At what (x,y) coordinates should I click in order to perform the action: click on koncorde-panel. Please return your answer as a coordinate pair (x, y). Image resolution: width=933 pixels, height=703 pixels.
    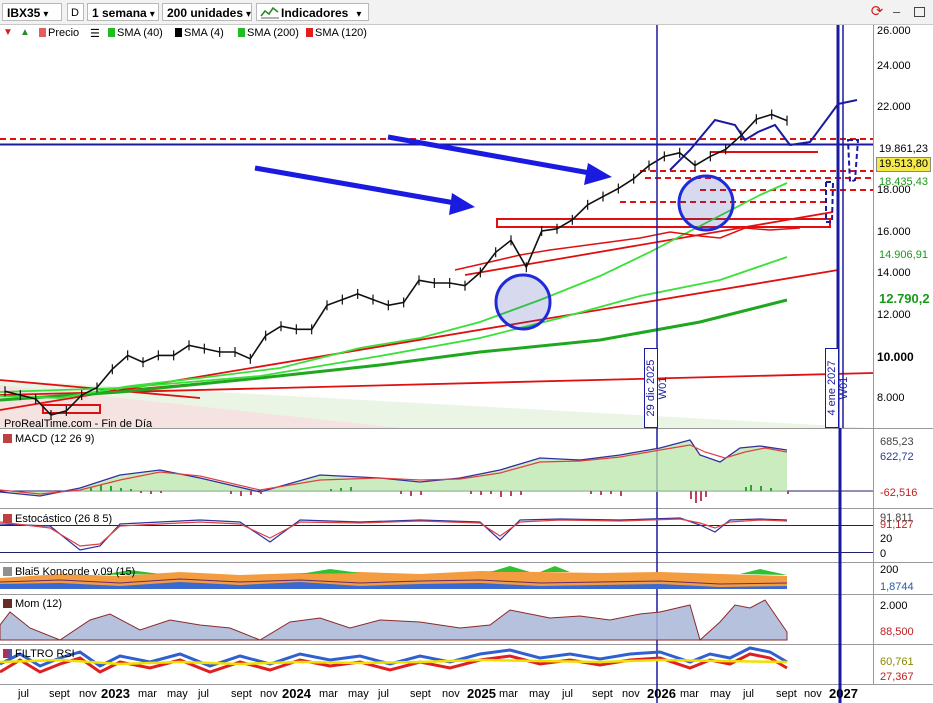
    Looking at the image, I should click on (394, 577).